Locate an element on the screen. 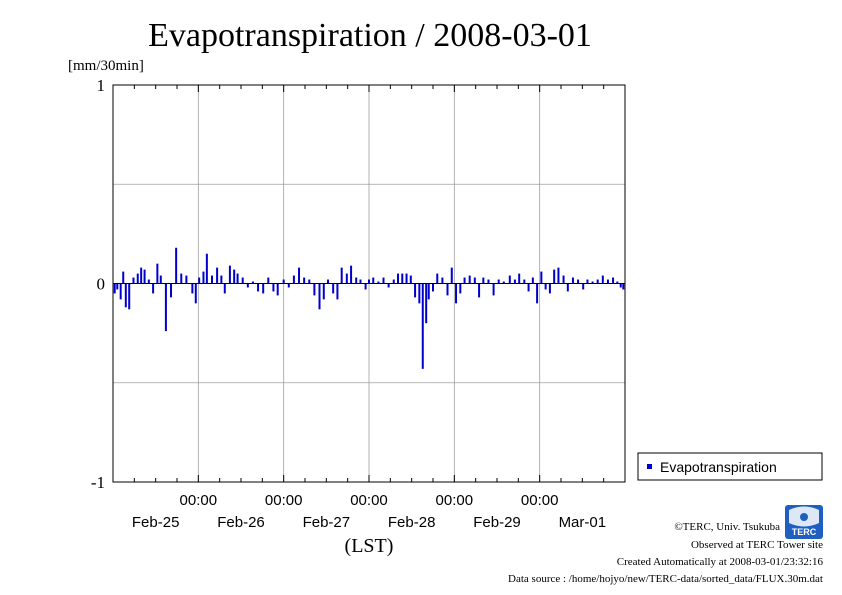 This screenshot has width=842, height=595. y-tick-label: 1 is located at coordinates (101, 85).